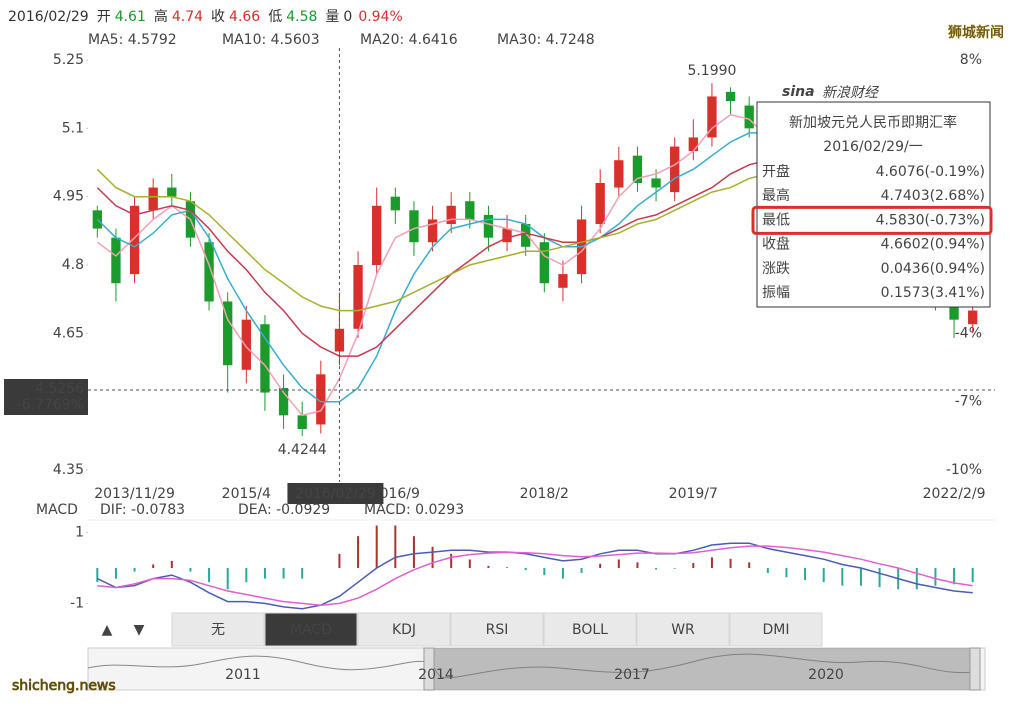 The height and width of the screenshot is (705, 1018). I want to click on legend-entry: DIF: -0.0783, so click(142, 510).